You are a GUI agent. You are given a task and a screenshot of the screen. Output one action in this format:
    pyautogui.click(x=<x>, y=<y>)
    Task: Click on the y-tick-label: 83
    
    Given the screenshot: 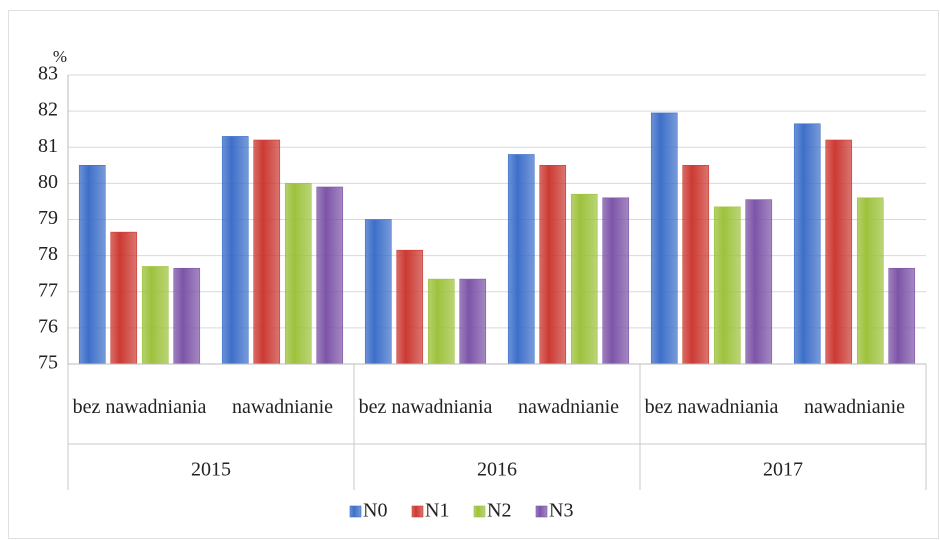 What is the action you would take?
    pyautogui.click(x=48, y=74)
    